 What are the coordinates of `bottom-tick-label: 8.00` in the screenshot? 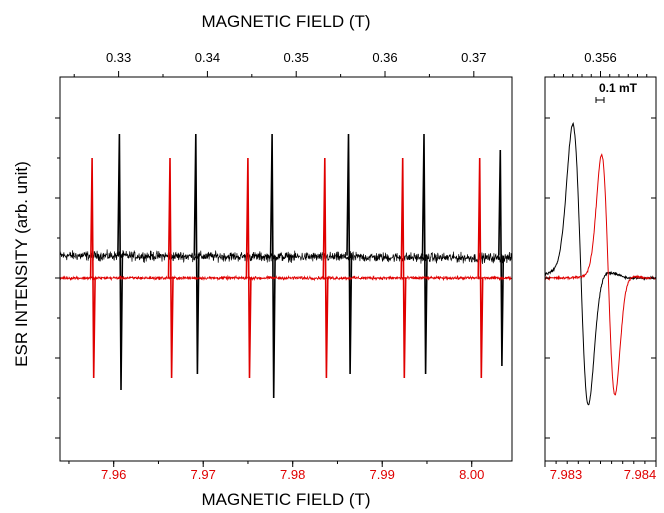 It's located at (471, 474).